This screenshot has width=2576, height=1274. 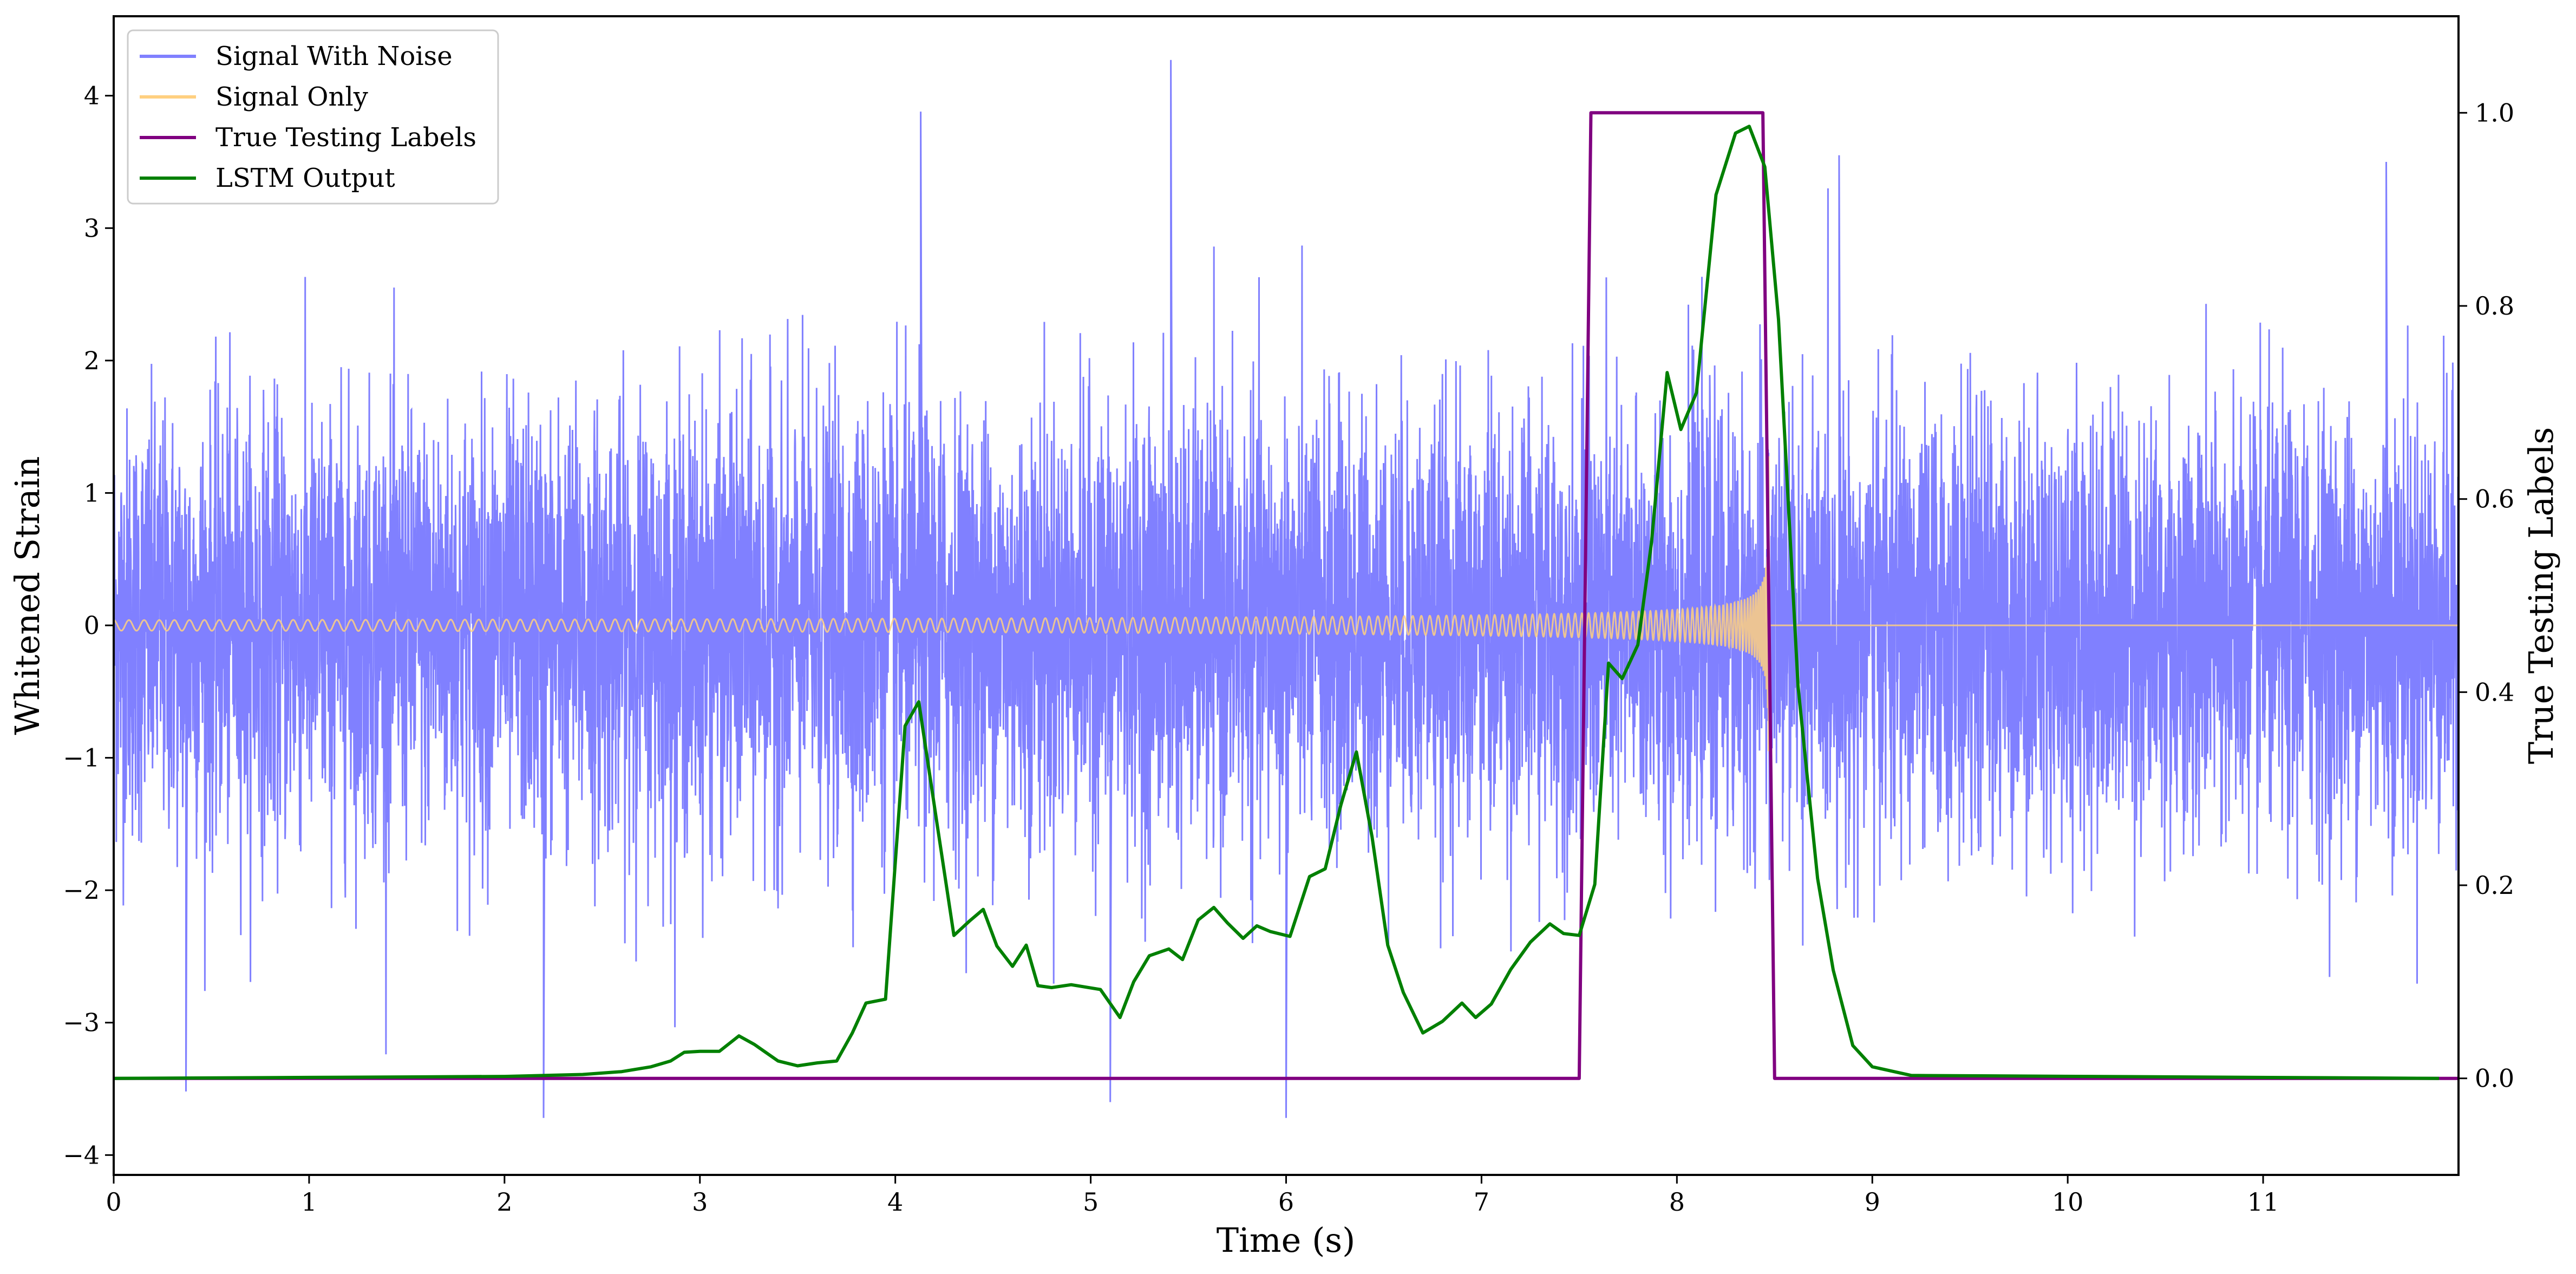 I want to click on y-tick-label-left: 3, so click(x=92, y=228).